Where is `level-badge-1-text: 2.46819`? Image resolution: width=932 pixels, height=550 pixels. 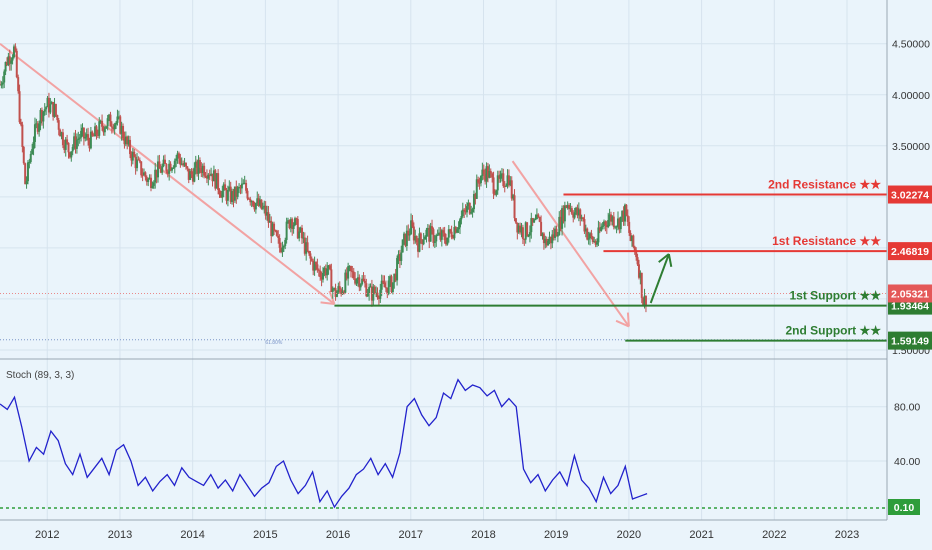
level-badge-1-text: 2.46819 is located at coordinates (910, 252).